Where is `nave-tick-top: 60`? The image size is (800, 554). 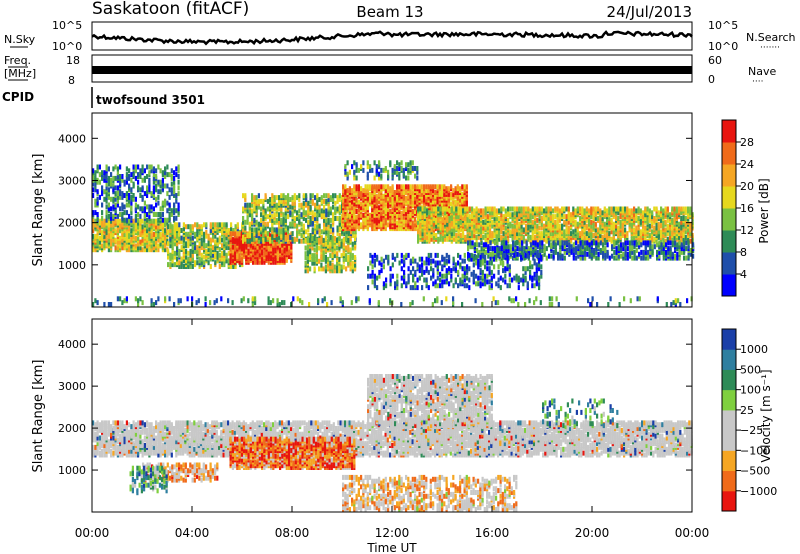
nave-tick-top: 60 is located at coordinates (715, 60).